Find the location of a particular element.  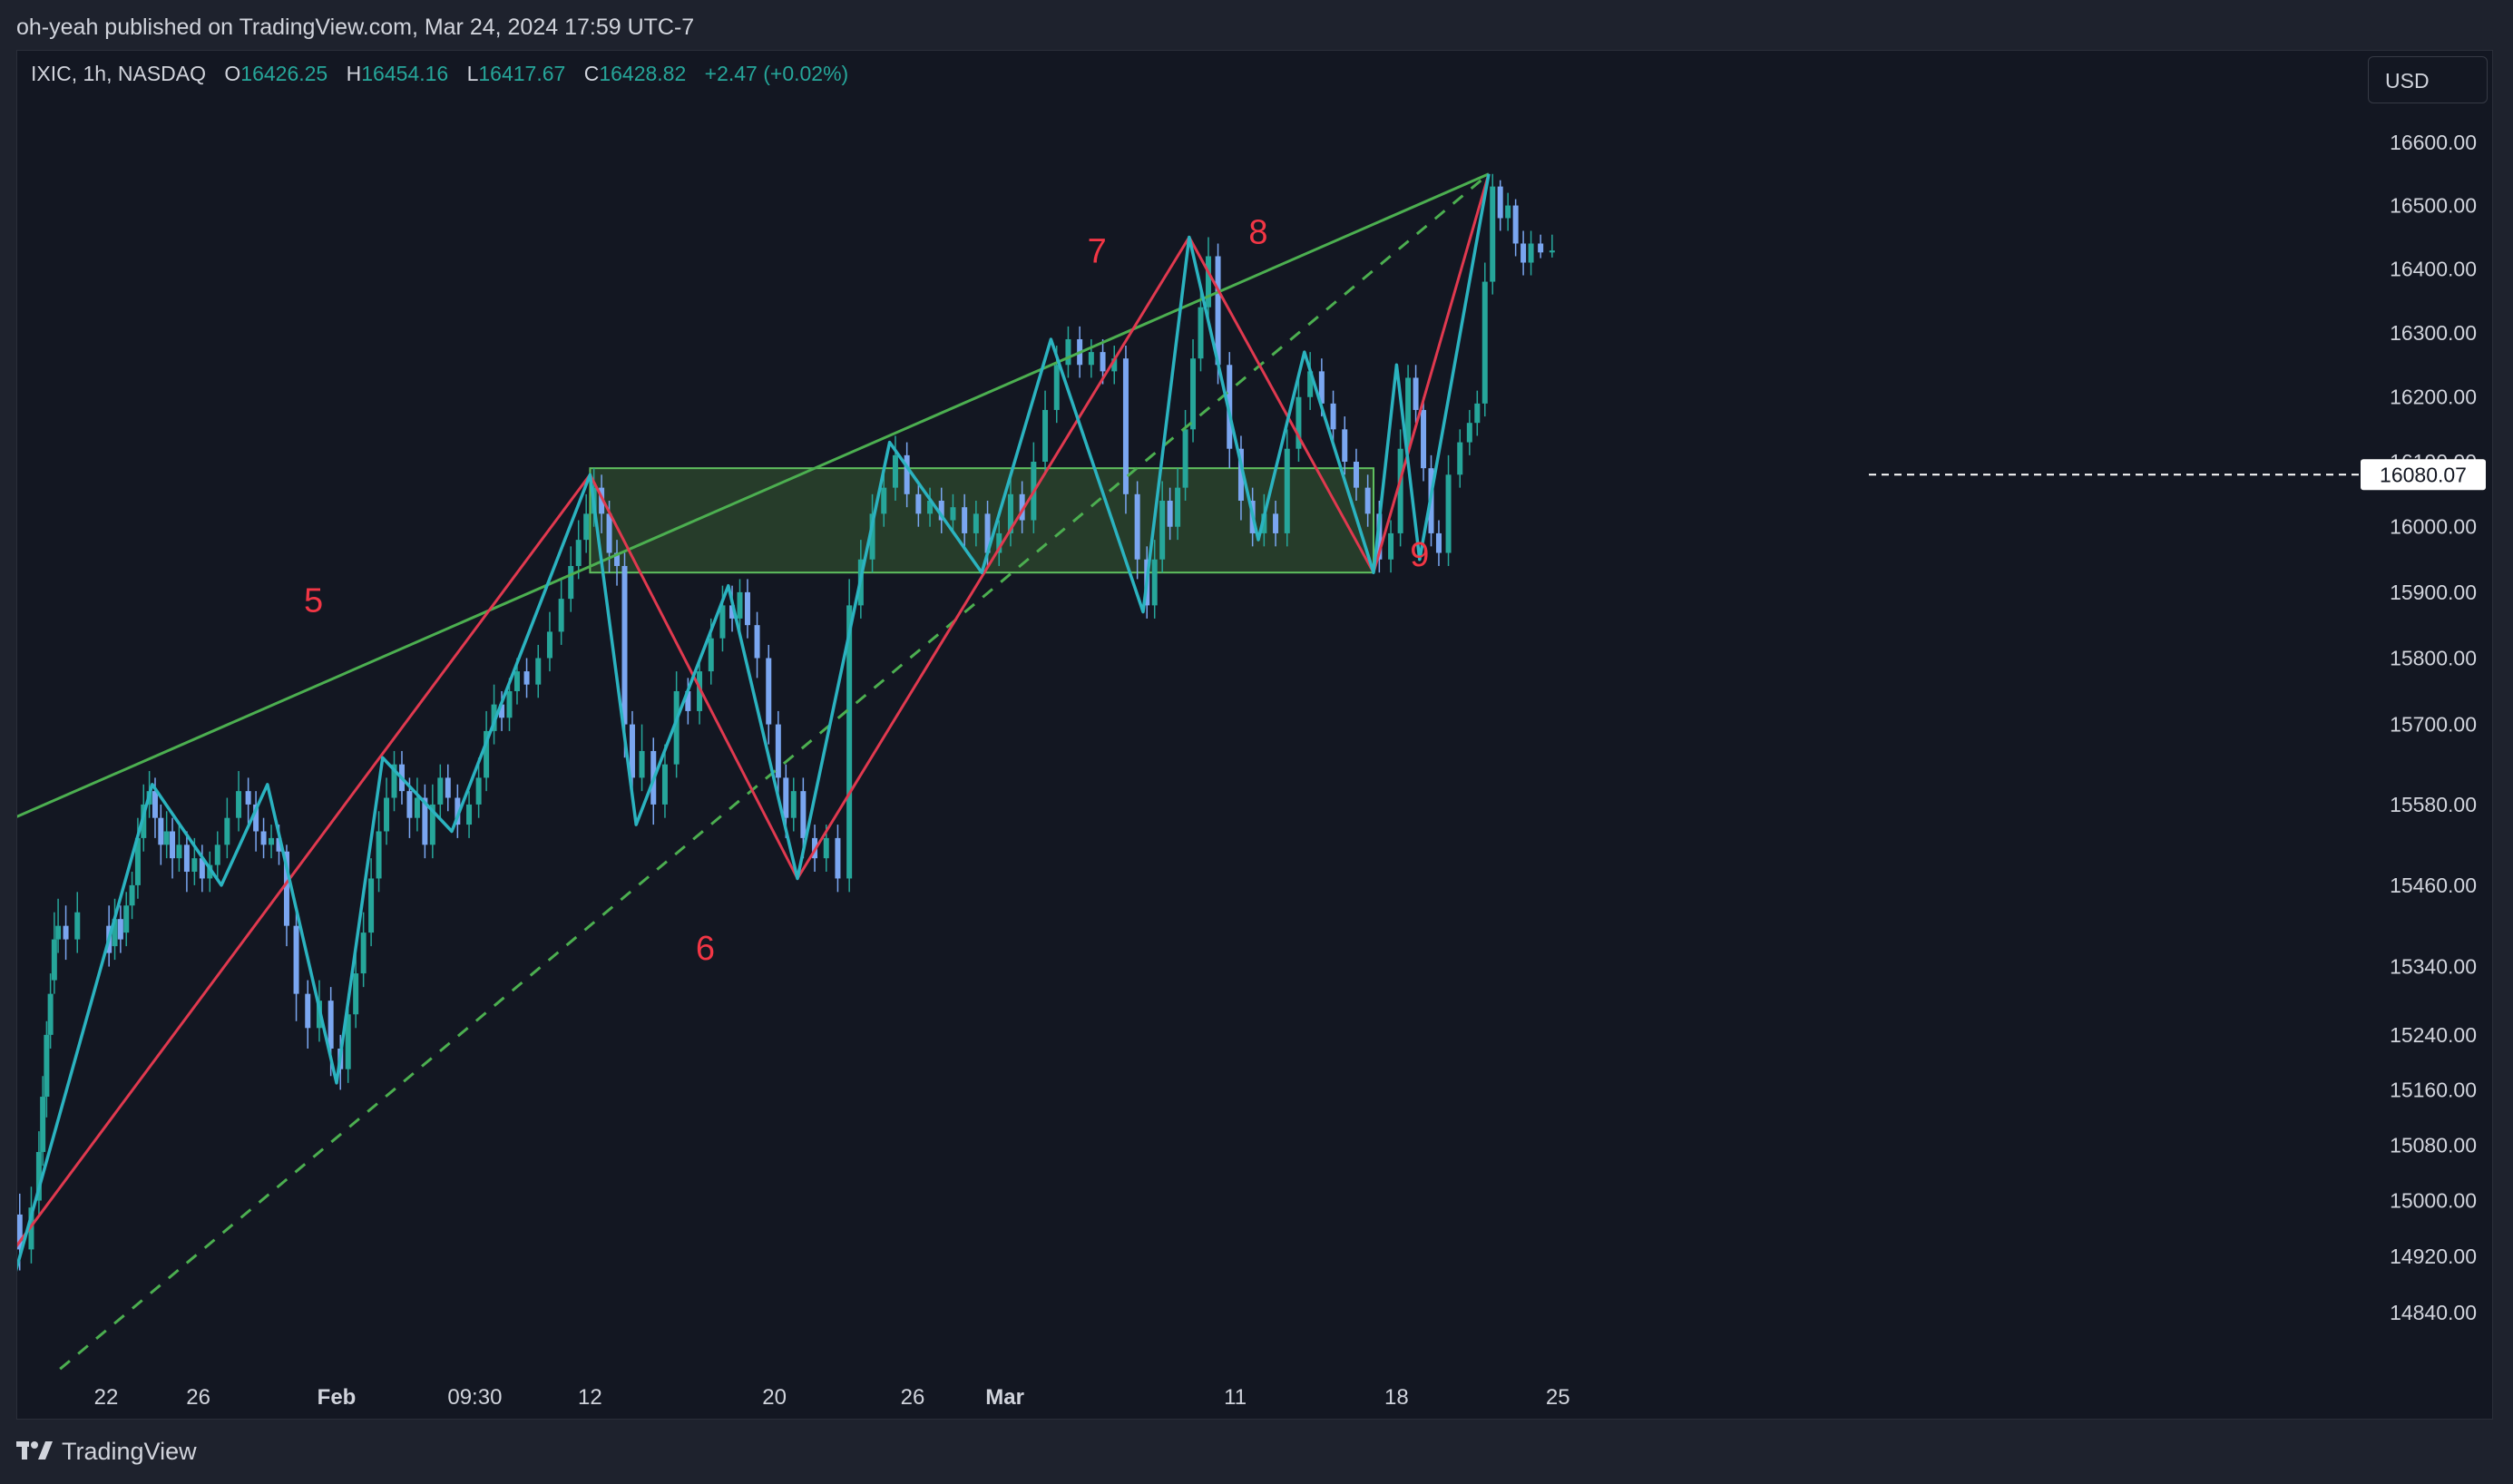

x-tick-label: Mar is located at coordinates (1004, 1397).